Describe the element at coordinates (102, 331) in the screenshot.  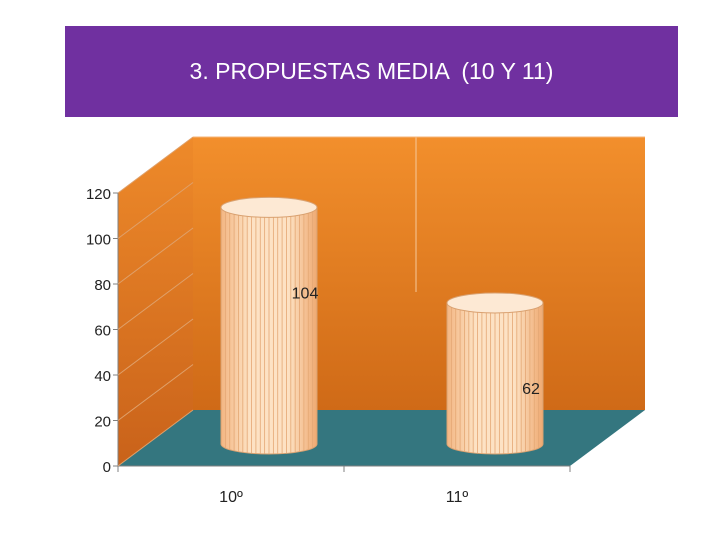
I see `y-tick-label: 60` at that location.